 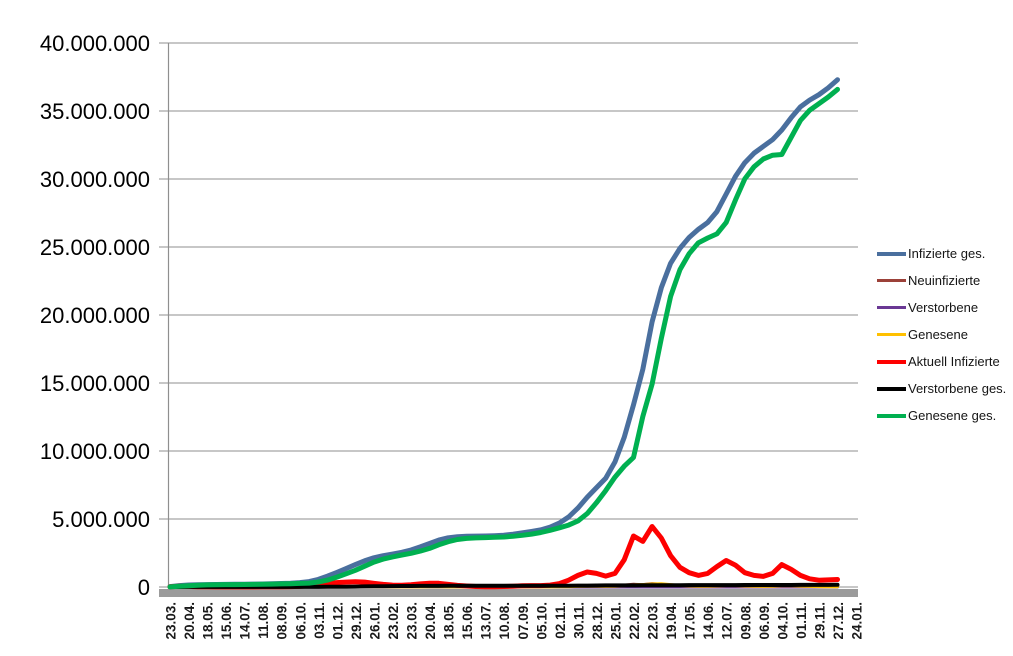 I want to click on legend-item-genesene: Genesene, so click(x=941, y=334).